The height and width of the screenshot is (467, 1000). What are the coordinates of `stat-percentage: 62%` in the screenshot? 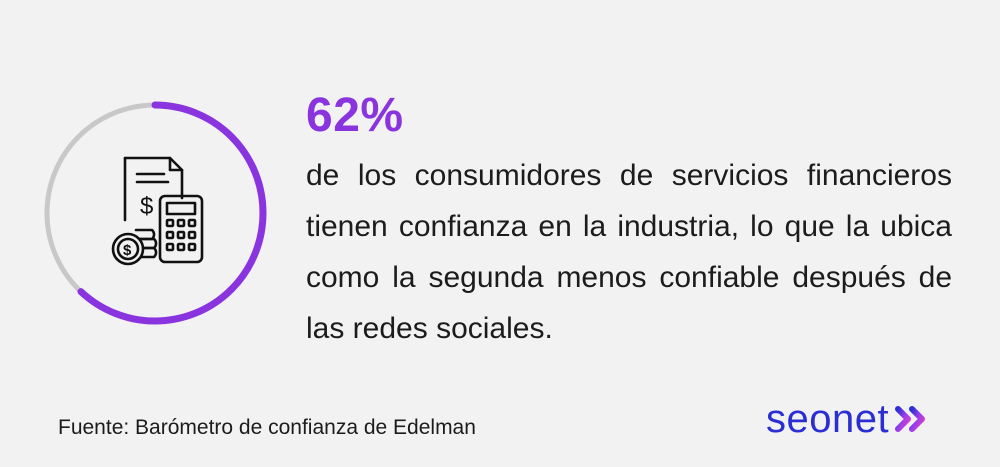 It's located at (355, 115).